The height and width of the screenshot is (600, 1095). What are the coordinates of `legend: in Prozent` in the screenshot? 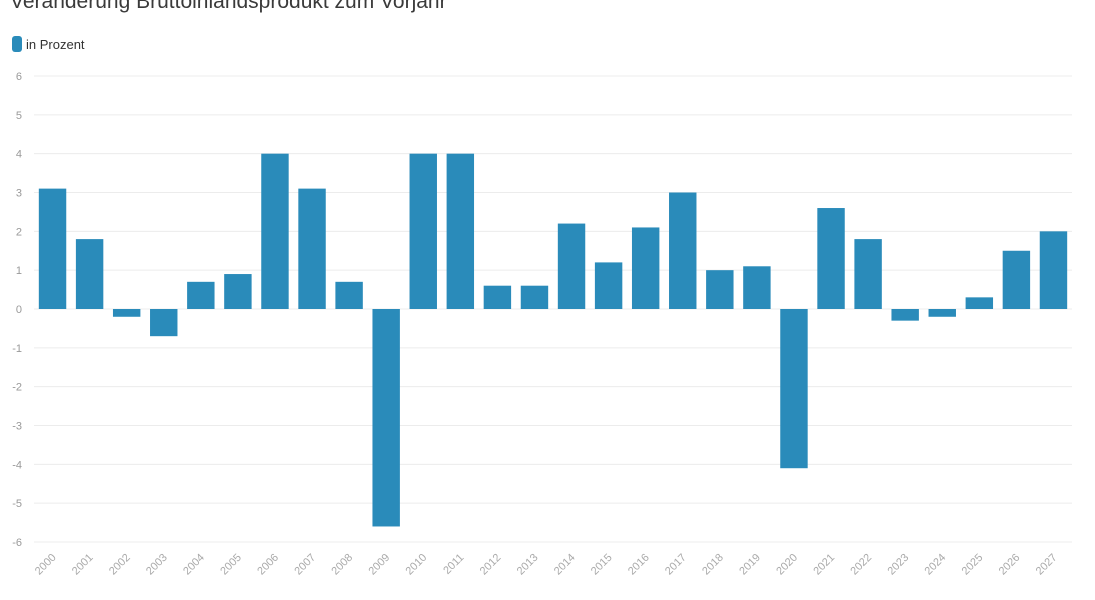 It's located at (48, 44).